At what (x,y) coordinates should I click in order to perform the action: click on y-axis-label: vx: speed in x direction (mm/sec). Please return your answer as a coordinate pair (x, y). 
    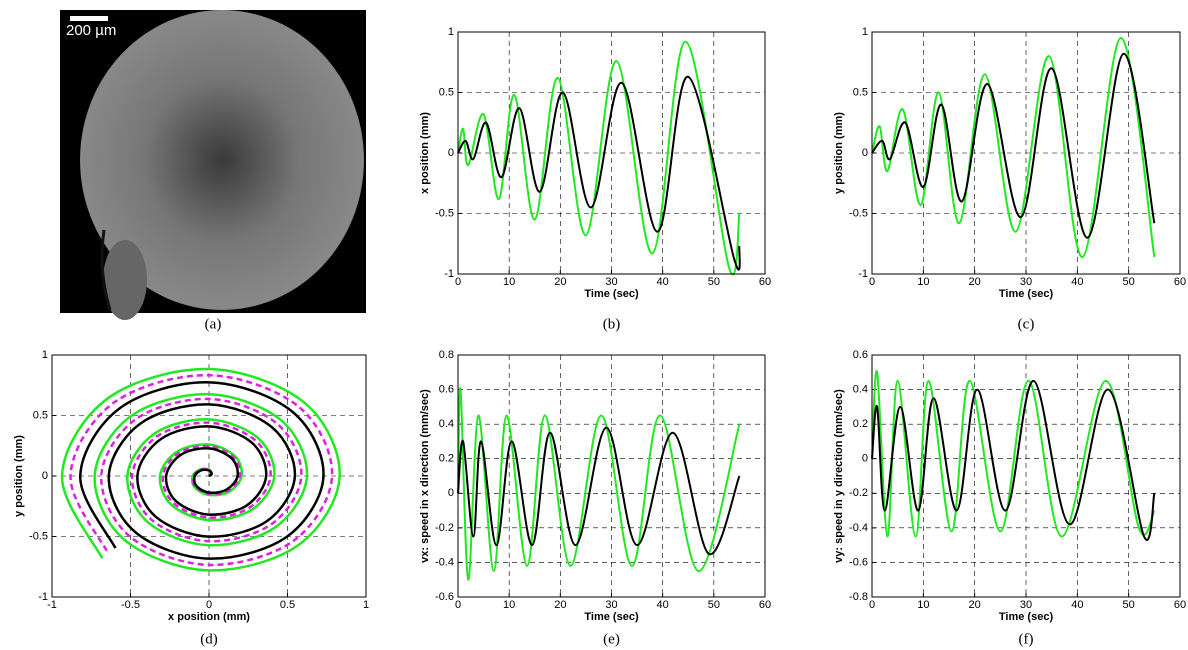
    Looking at the image, I should click on (425, 476).